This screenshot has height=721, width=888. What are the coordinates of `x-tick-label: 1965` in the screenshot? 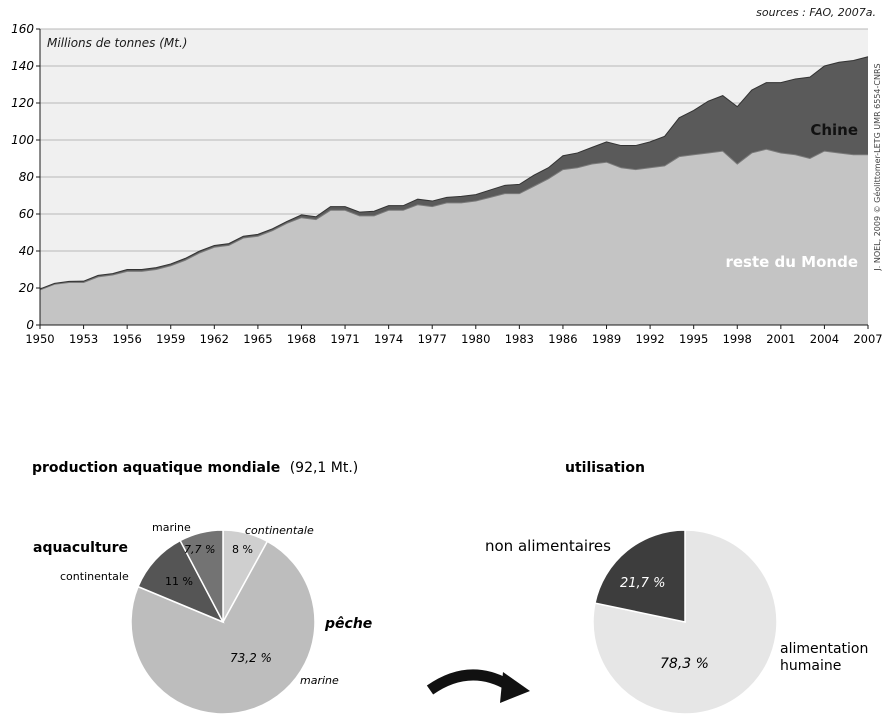 It's located at (257, 339).